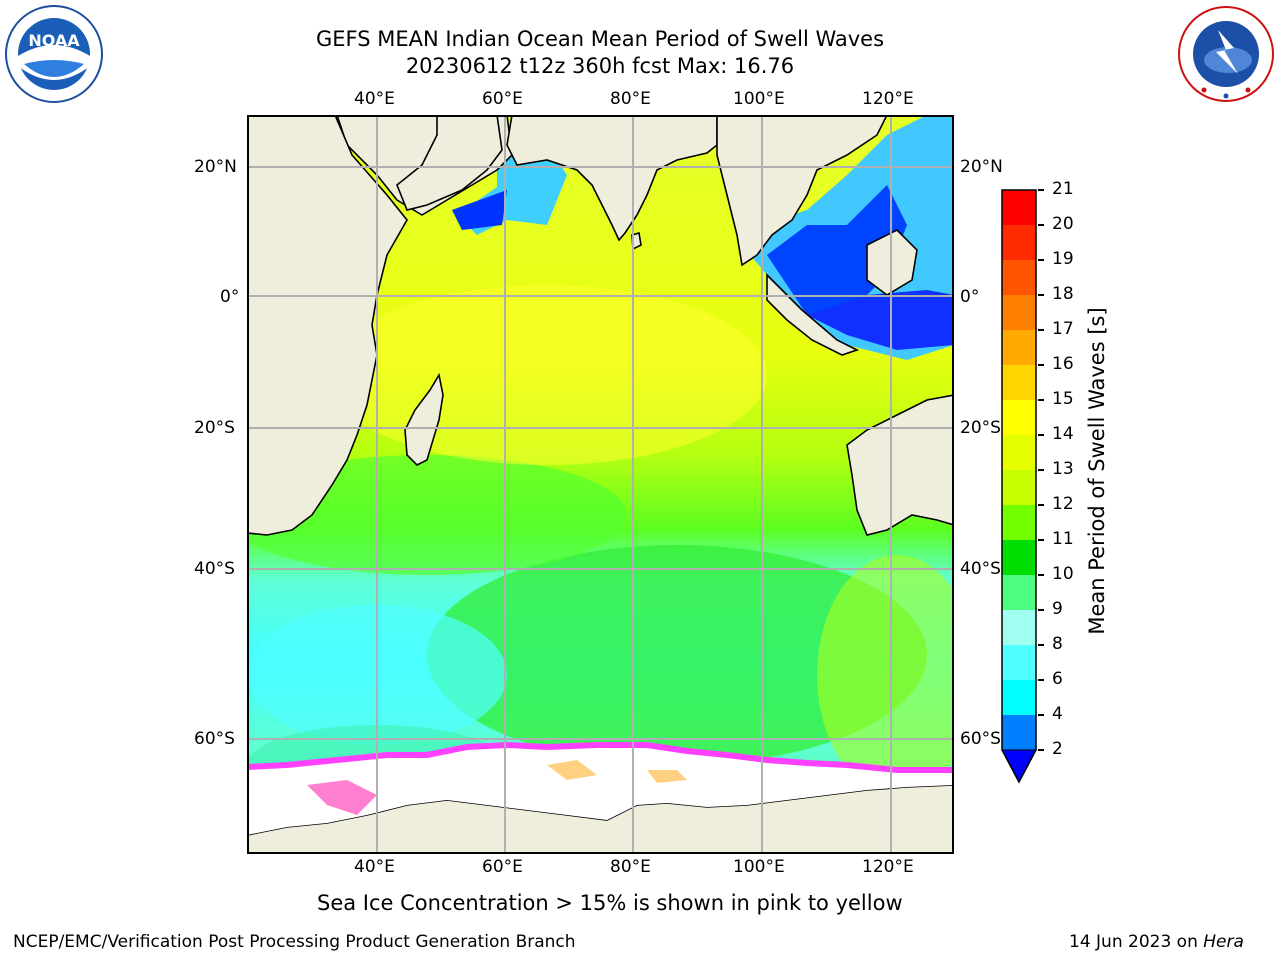  Describe the element at coordinates (327, 325) in the screenshot. I see `africa-land` at that location.